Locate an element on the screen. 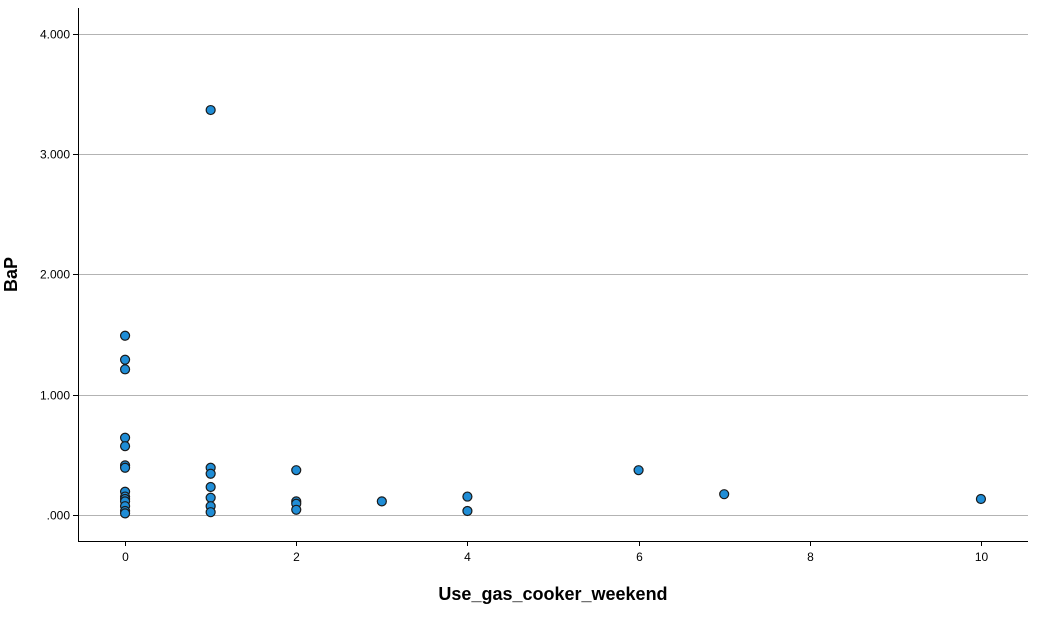 The width and height of the screenshot is (1037, 617). x-tick-label: 6 is located at coordinates (639, 557).